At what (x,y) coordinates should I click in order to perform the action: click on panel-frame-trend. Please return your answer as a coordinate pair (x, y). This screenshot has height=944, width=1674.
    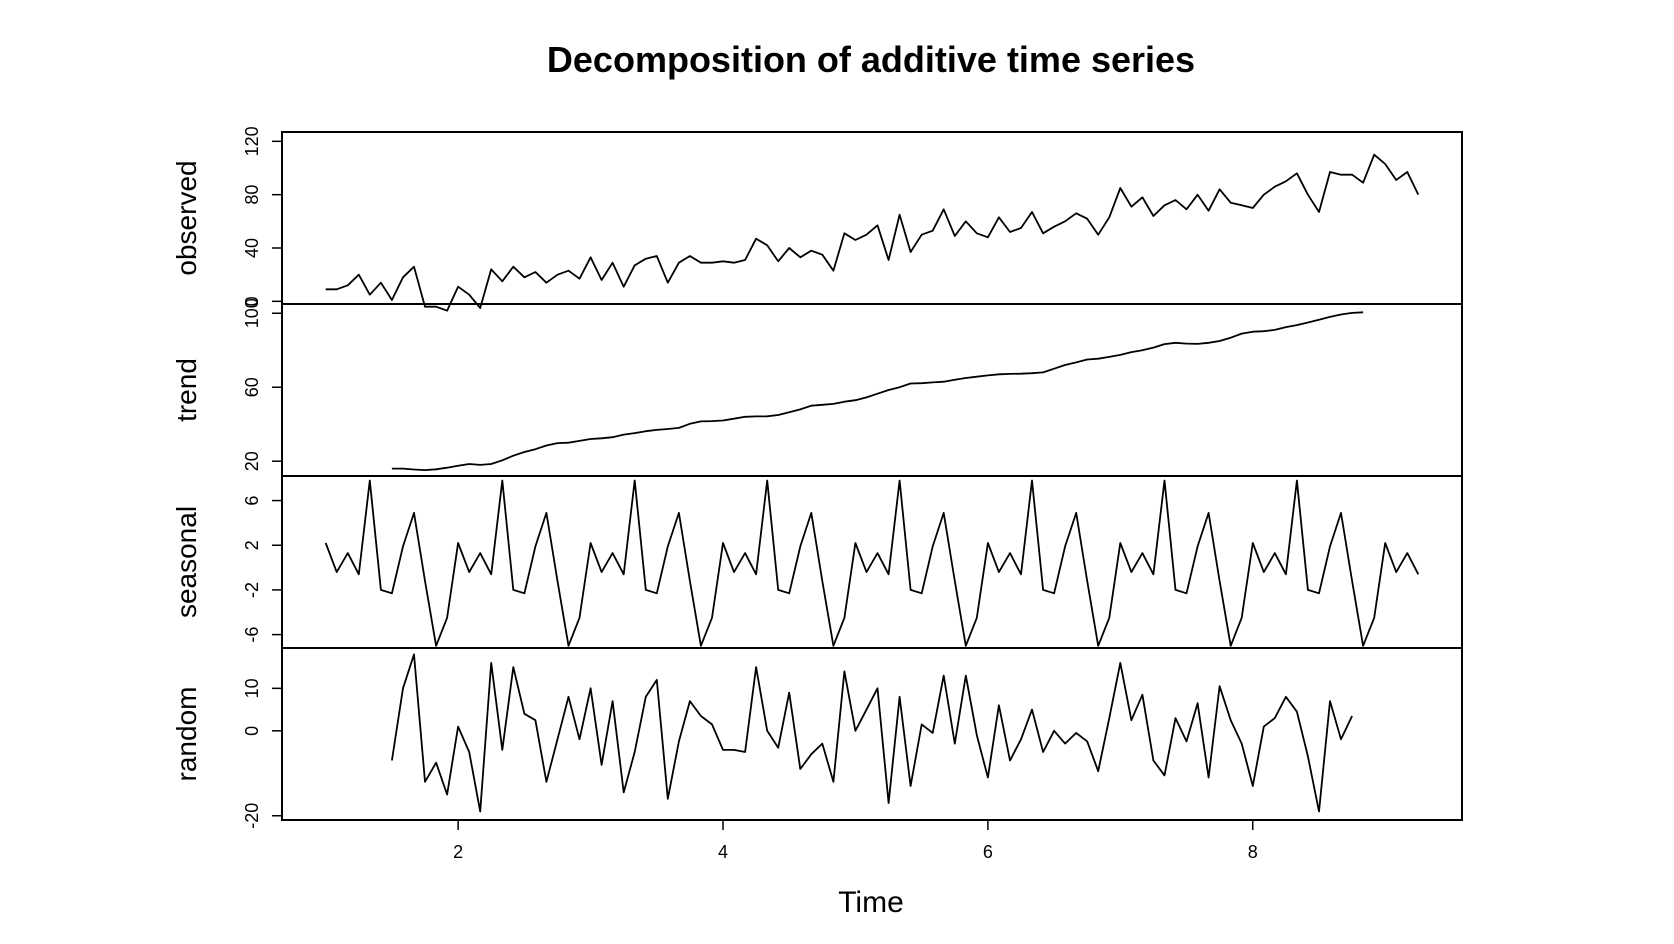
    Looking at the image, I should click on (872, 390).